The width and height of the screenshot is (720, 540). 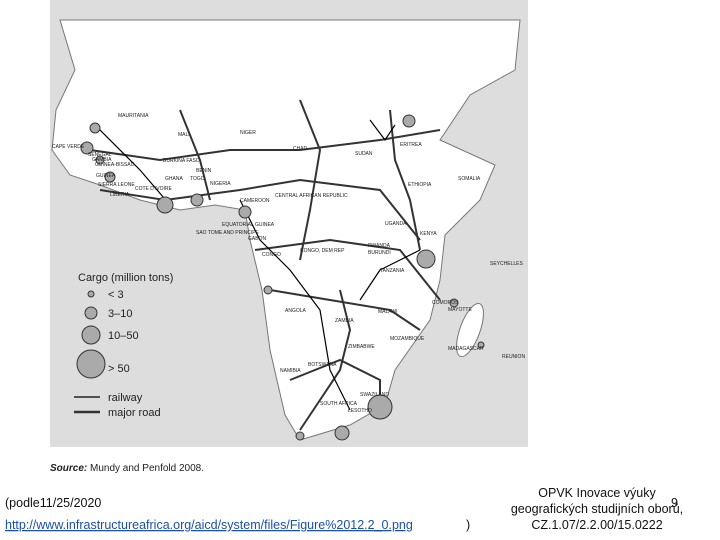 I want to click on madagascar, so click(x=470, y=330).